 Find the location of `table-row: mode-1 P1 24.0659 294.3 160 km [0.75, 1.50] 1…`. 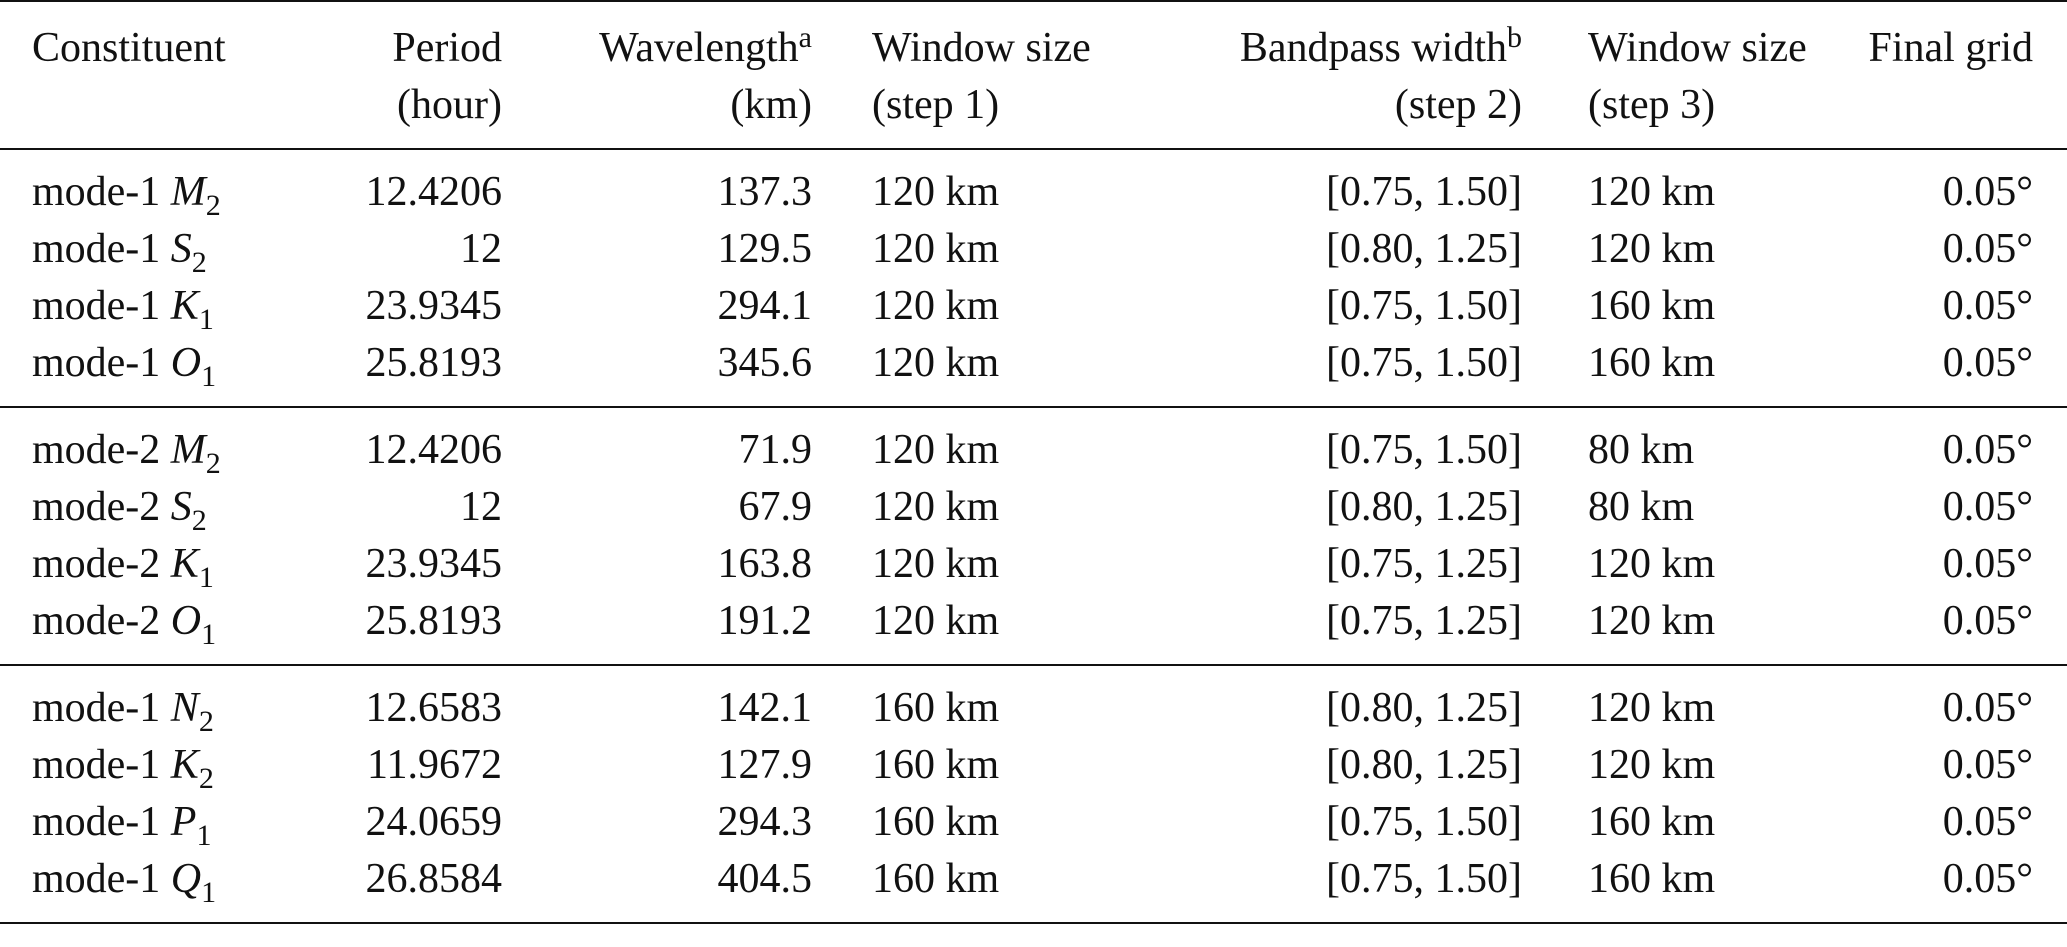

table-row: mode-1 P1 24.0659 294.3 160 km [0.75, 1.50] 1… is located at coordinates (1033, 822).